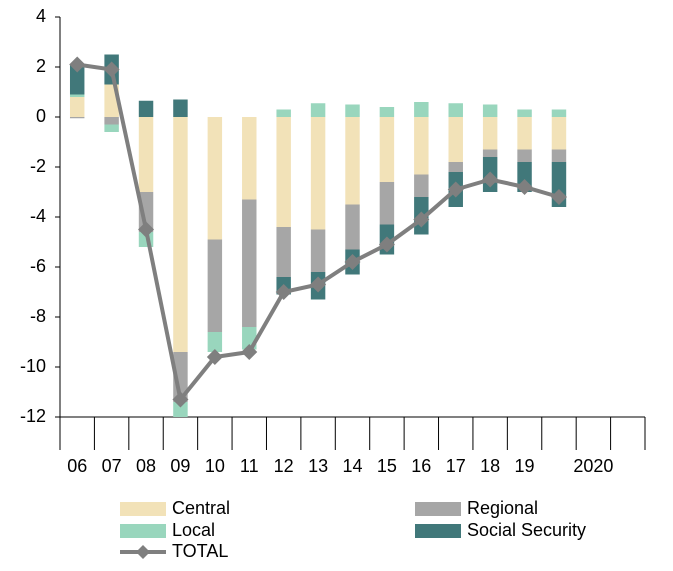 This screenshot has height=571, width=673. I want to click on y-tick-label: 2, so click(41, 66).